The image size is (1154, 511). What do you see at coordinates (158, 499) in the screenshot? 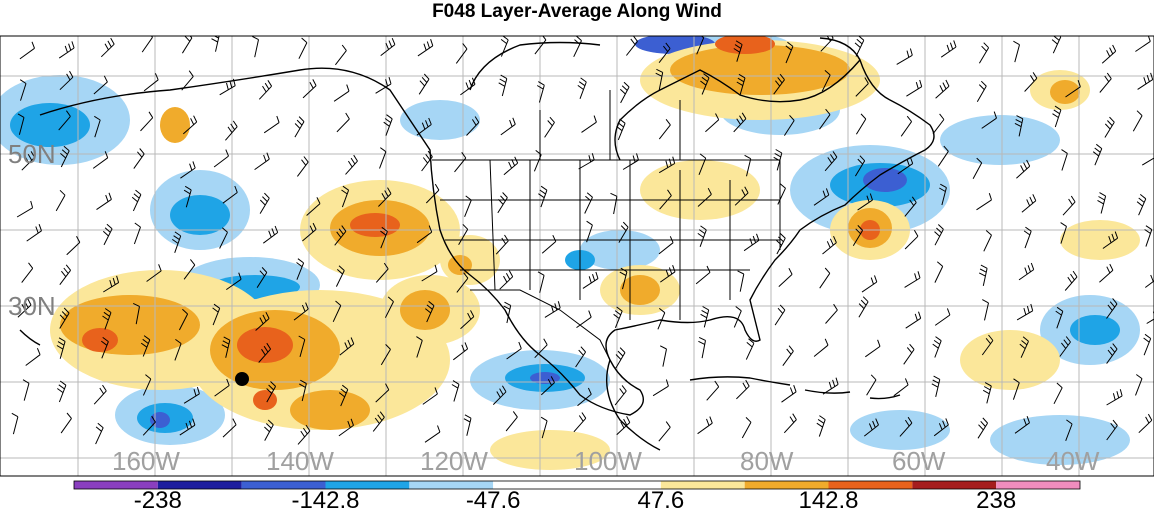
I see `colorbar-label: -238` at bounding box center [158, 499].